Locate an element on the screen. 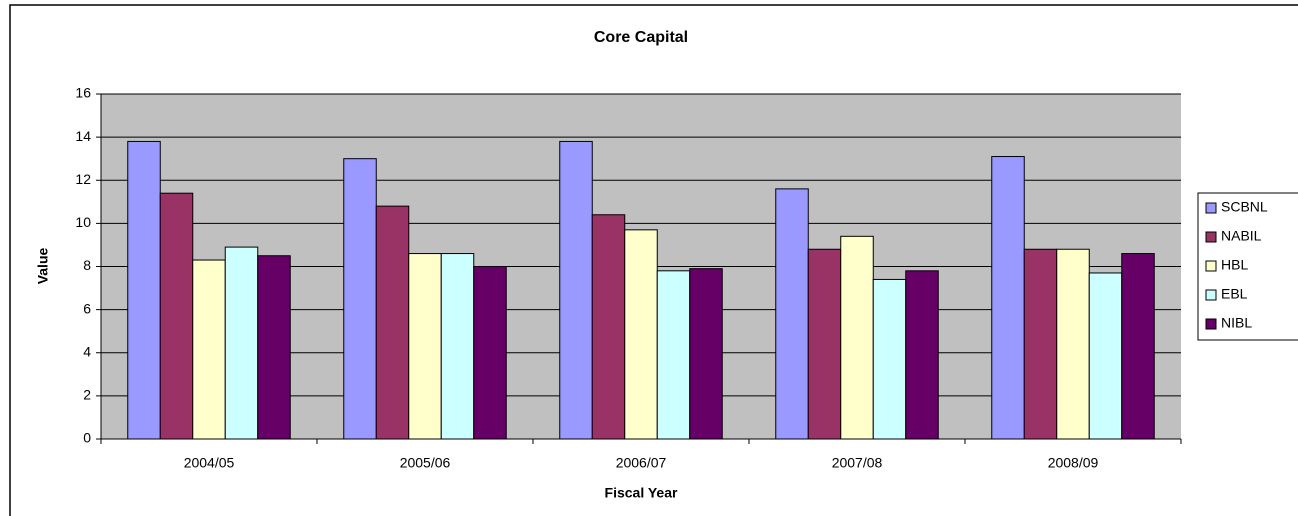  x-tick-label: 2006/07 is located at coordinates (641, 463).